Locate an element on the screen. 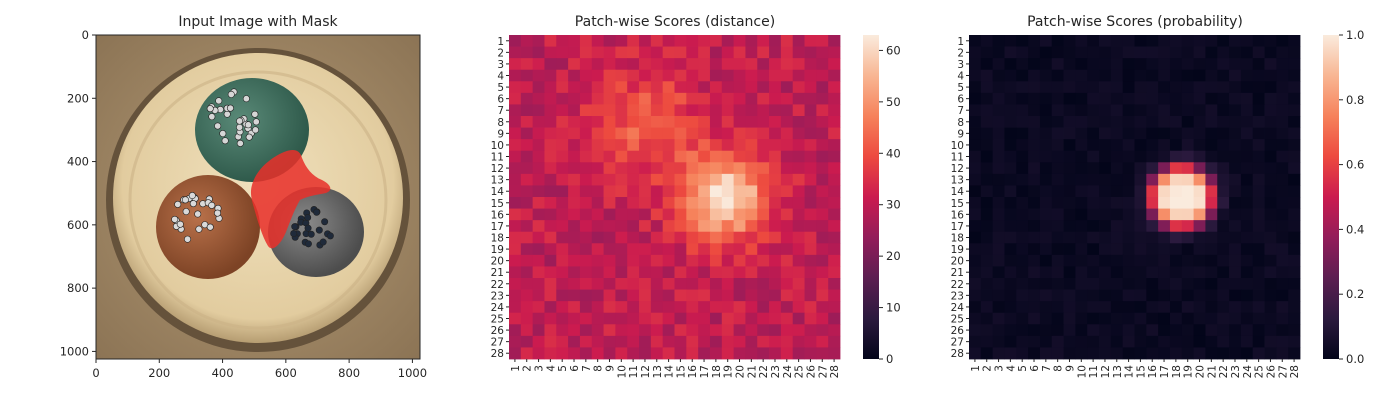 The image size is (1400, 400). row-tick-label: 28 is located at coordinates (957, 354).